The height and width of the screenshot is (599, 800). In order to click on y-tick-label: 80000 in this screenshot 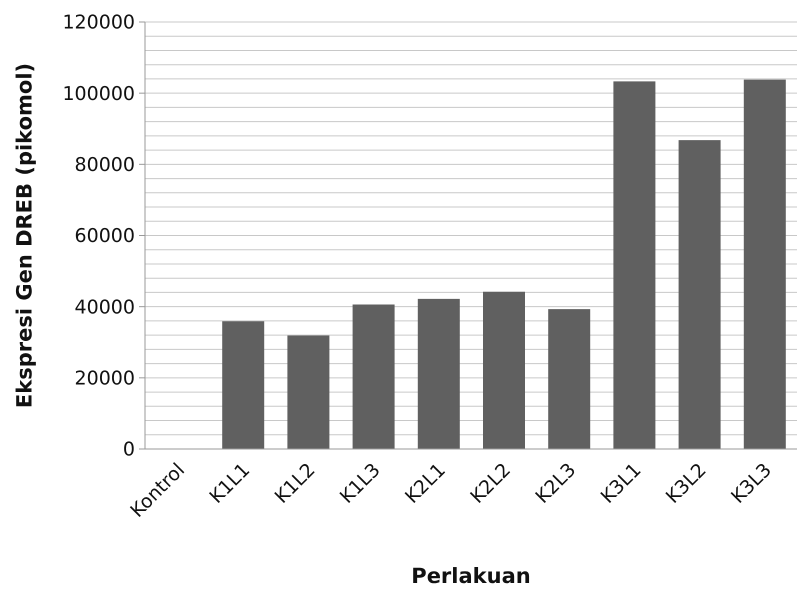, I will do `click(104, 165)`.